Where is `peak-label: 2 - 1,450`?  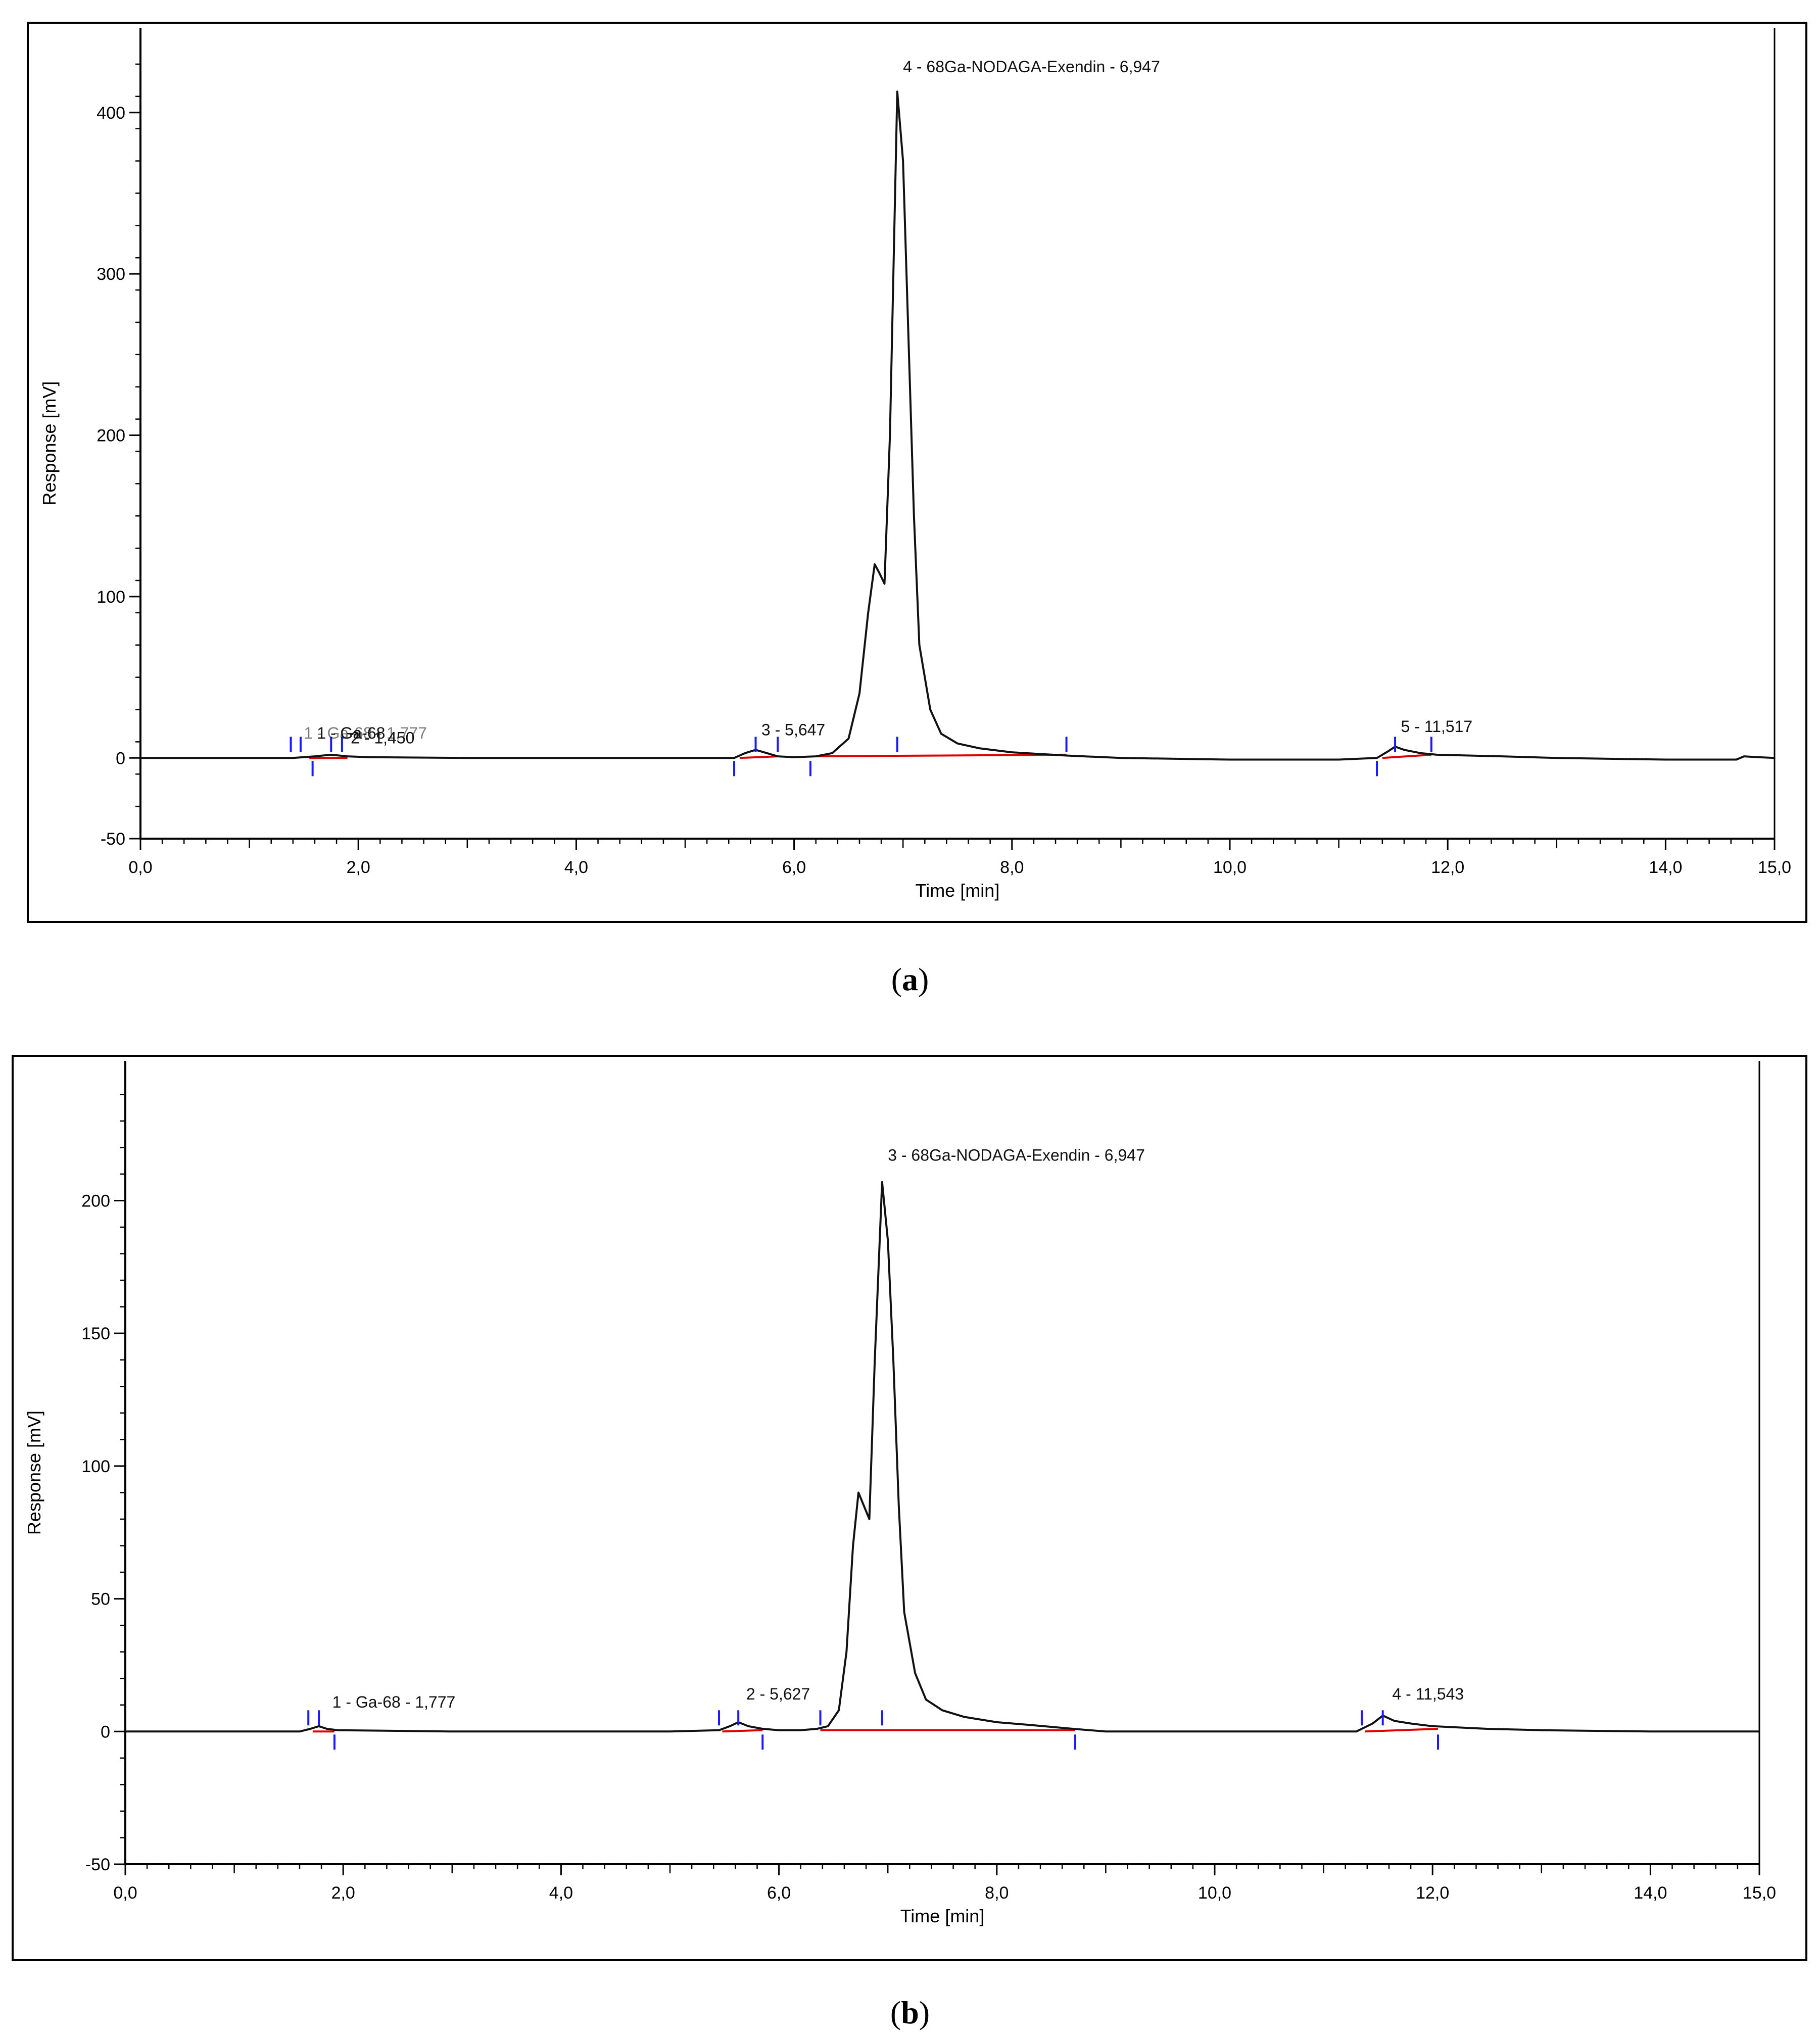
peak-label: 2 - 1,450 is located at coordinates (382, 738).